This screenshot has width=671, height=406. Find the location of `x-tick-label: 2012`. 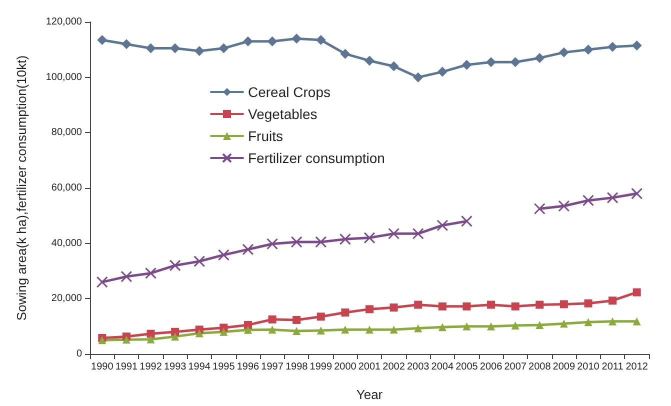

x-tick-label: 2012 is located at coordinates (637, 367).